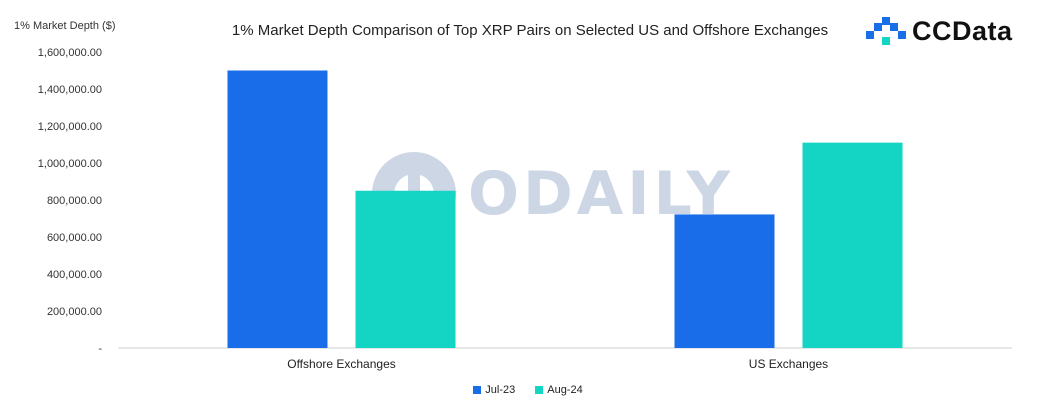 This screenshot has width=1056, height=410. What do you see at coordinates (74, 312) in the screenshot?
I see `y-tick-label: 200,000.00` at bounding box center [74, 312].